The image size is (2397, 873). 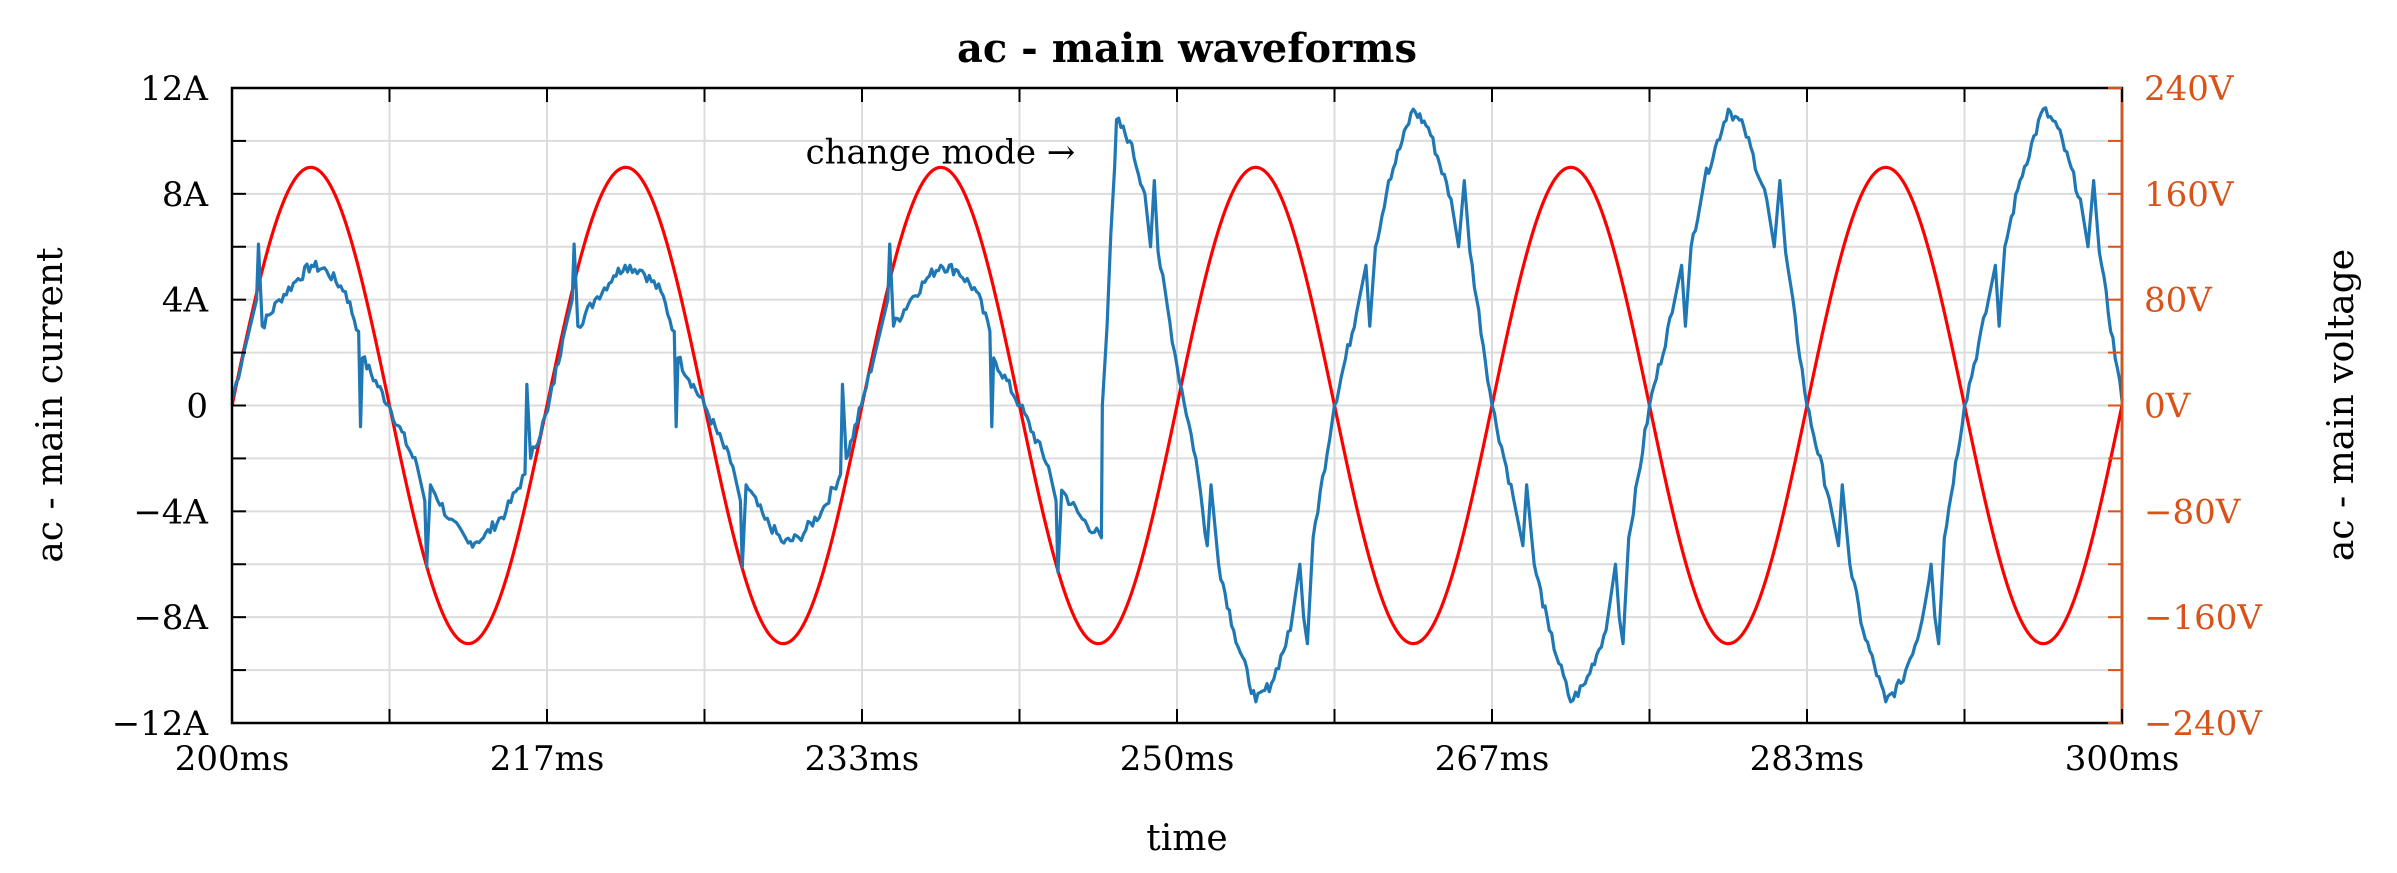 I want to click on right-y-axis-label: ac - main voltage, so click(x=2341, y=405).